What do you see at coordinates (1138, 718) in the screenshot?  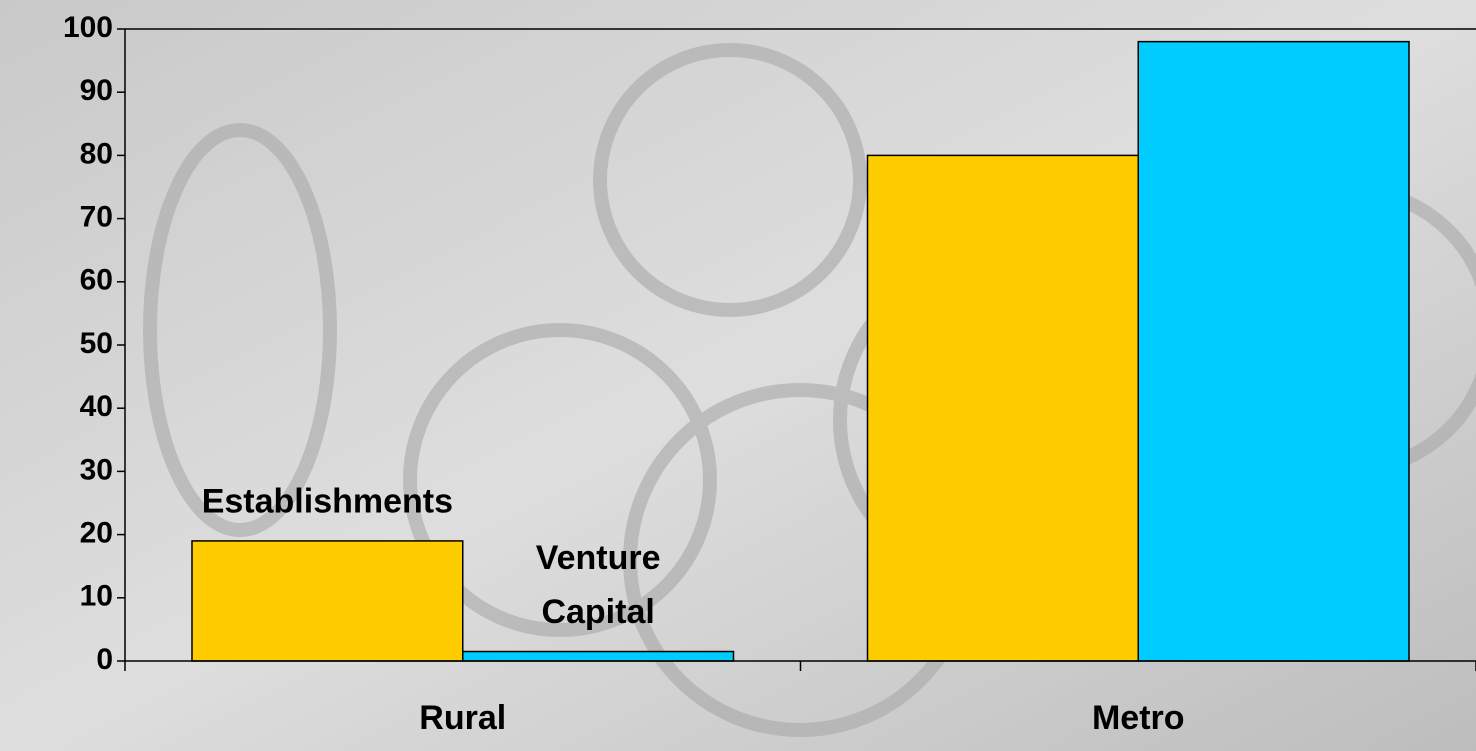 I see `x-tick-label: Metro` at bounding box center [1138, 718].